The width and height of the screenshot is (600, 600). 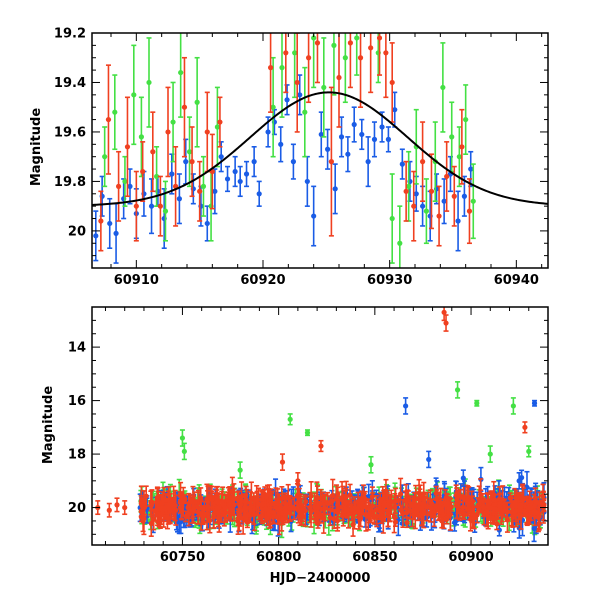 I want to click on data-point-early, so click(x=109, y=510).